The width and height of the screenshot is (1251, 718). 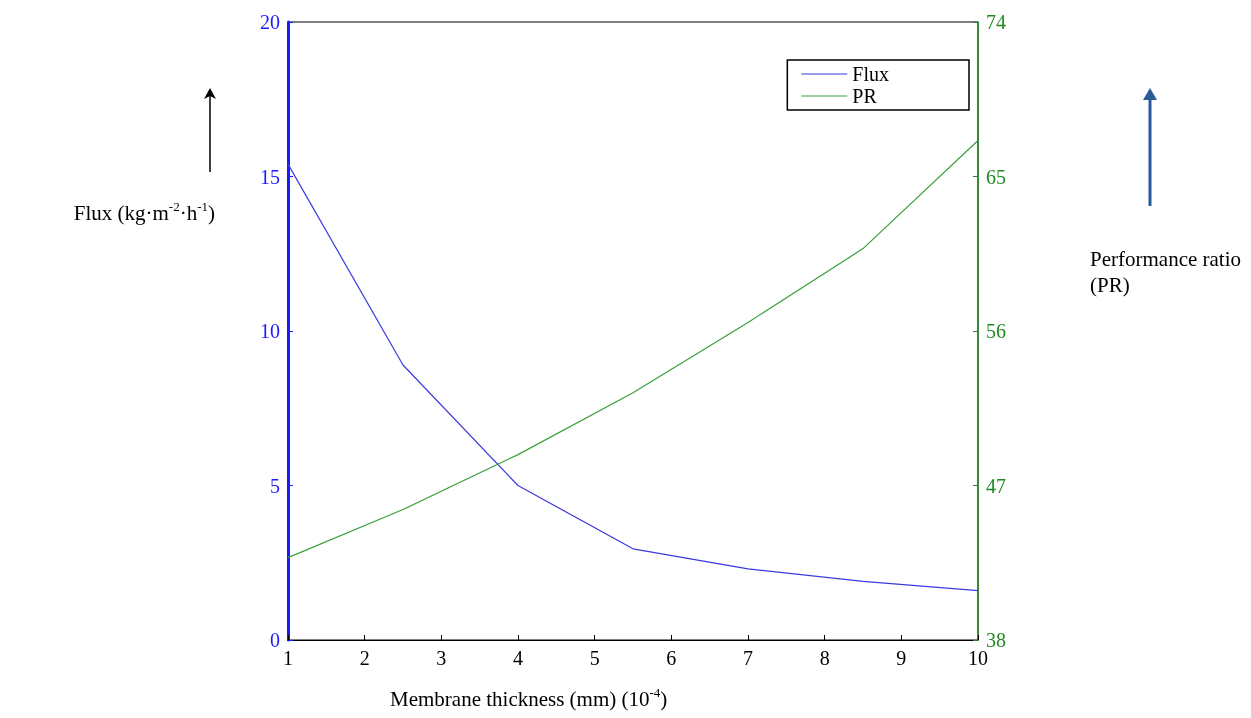 I want to click on y2-tick-label: 56, so click(x=996, y=331).